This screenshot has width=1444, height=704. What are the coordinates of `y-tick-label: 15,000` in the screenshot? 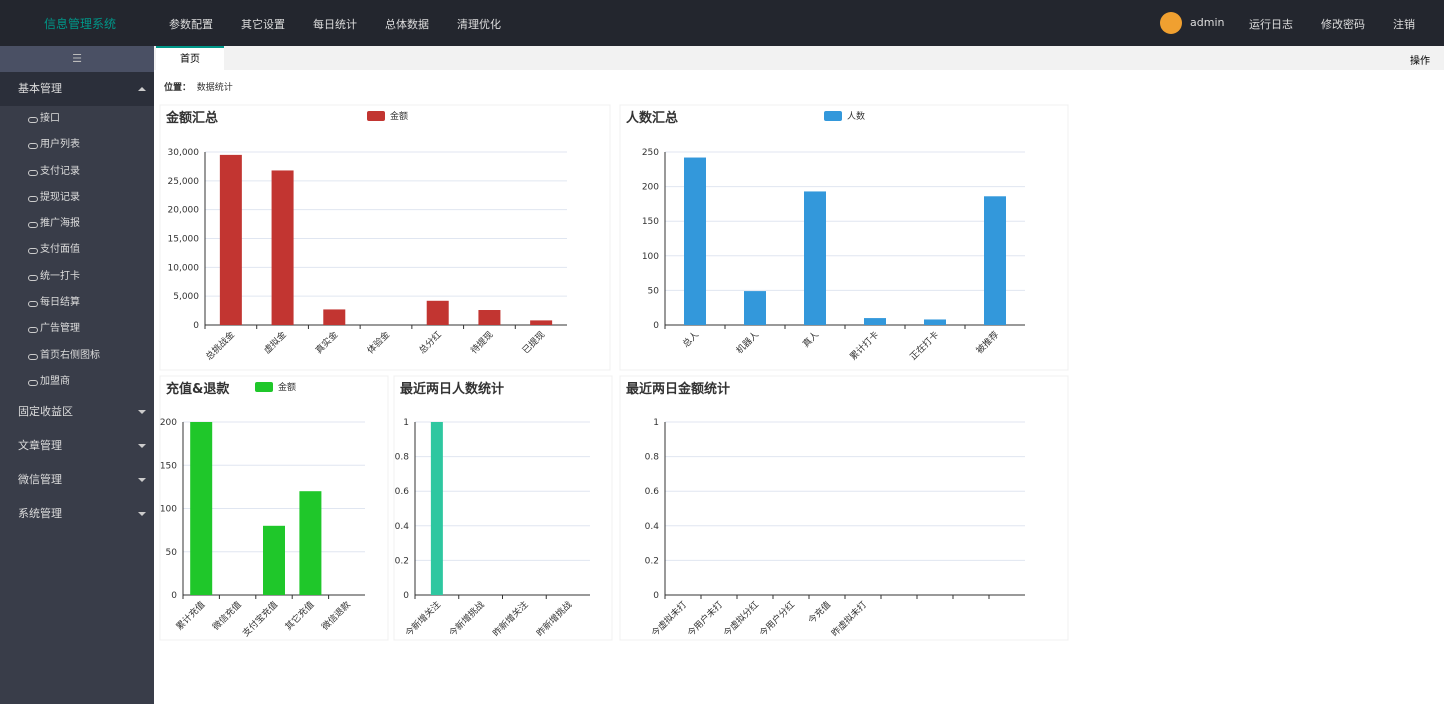 It's located at (184, 240).